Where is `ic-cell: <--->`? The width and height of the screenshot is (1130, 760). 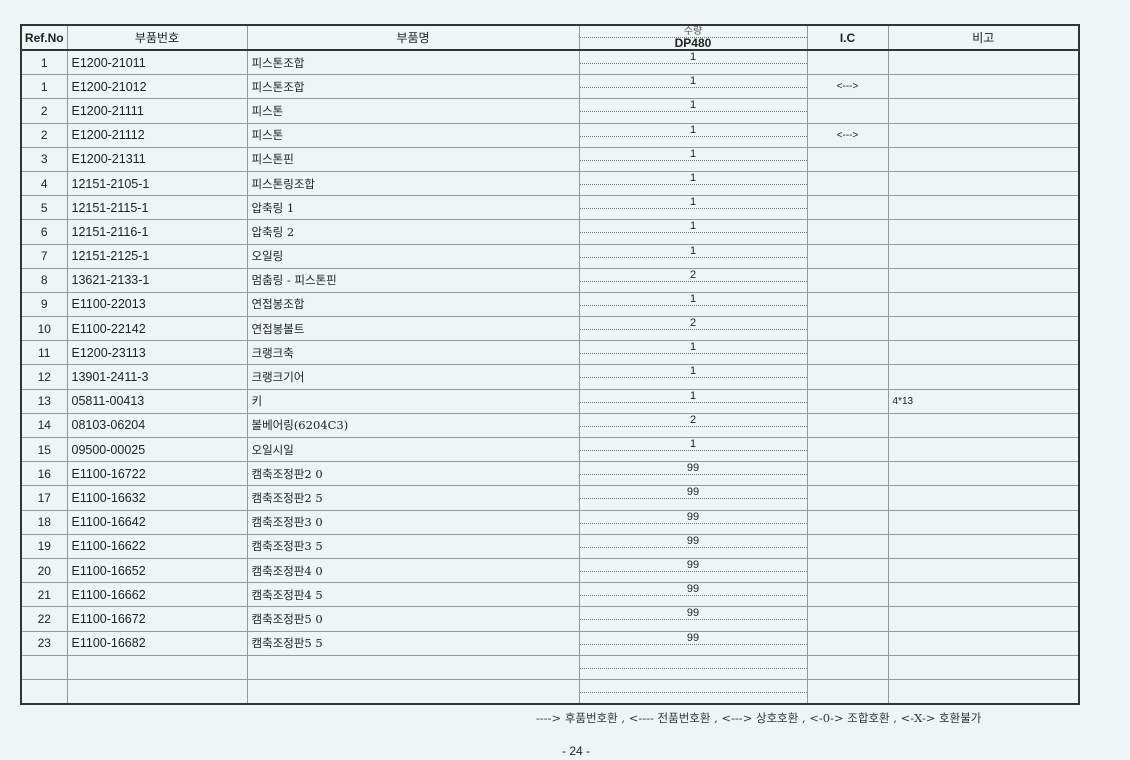
ic-cell: <---> is located at coordinates (848, 135).